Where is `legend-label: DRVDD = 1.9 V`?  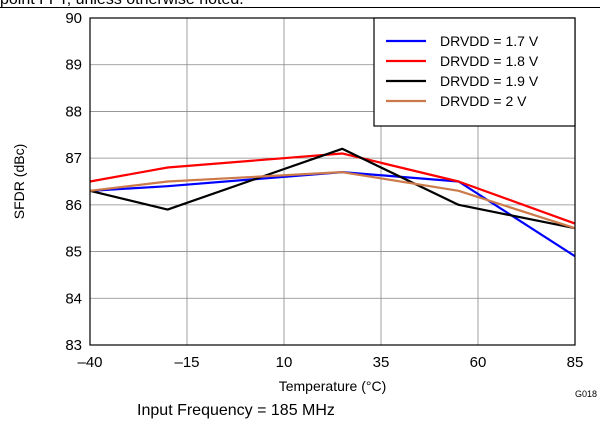 legend-label: DRVDD = 1.9 V is located at coordinates (489, 81).